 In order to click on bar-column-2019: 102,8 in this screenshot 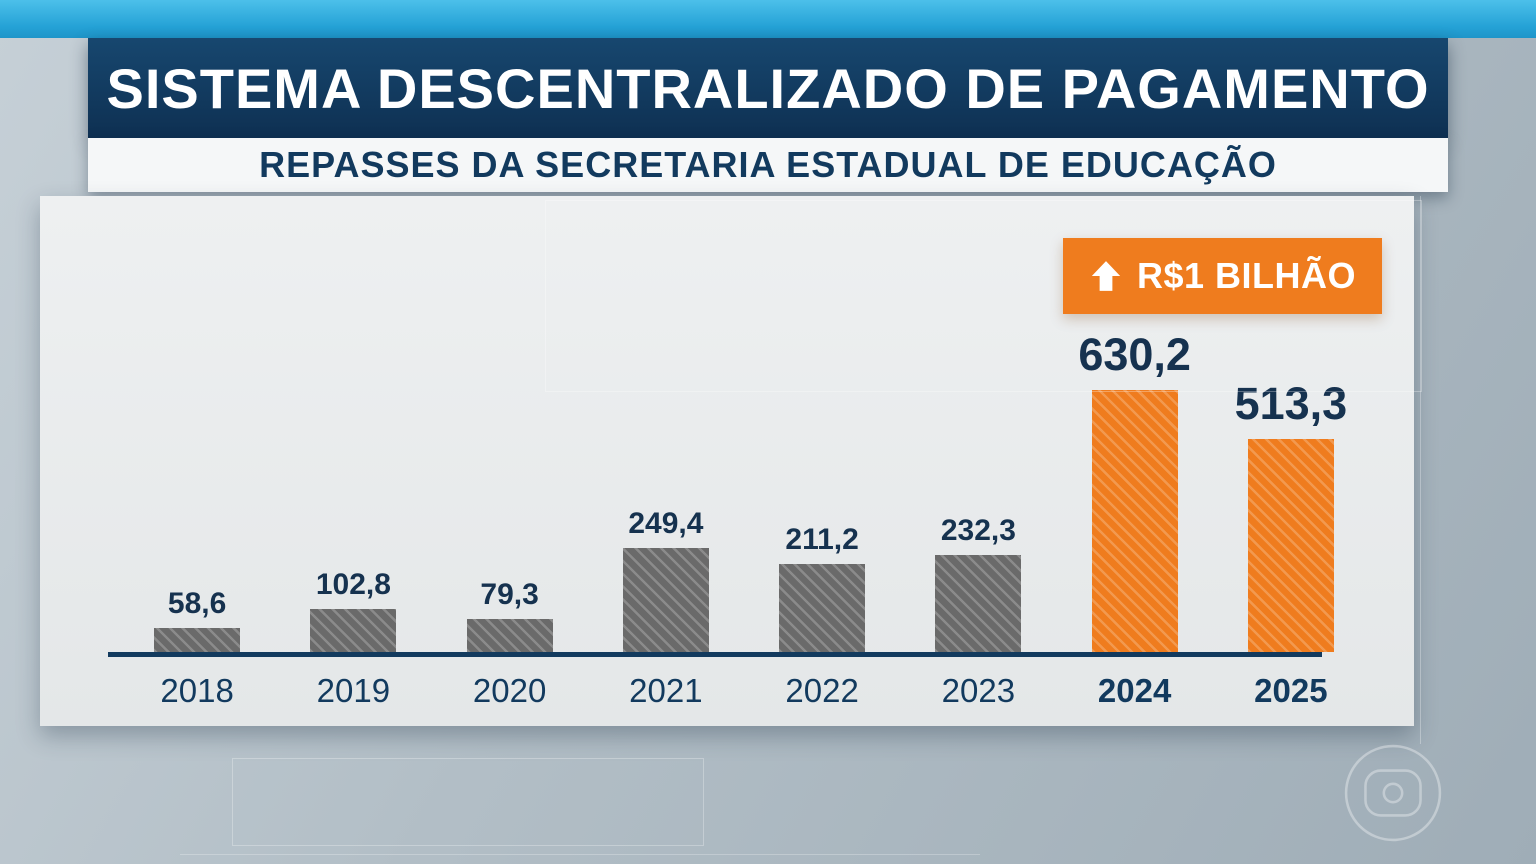, I will do `click(353, 610)`.